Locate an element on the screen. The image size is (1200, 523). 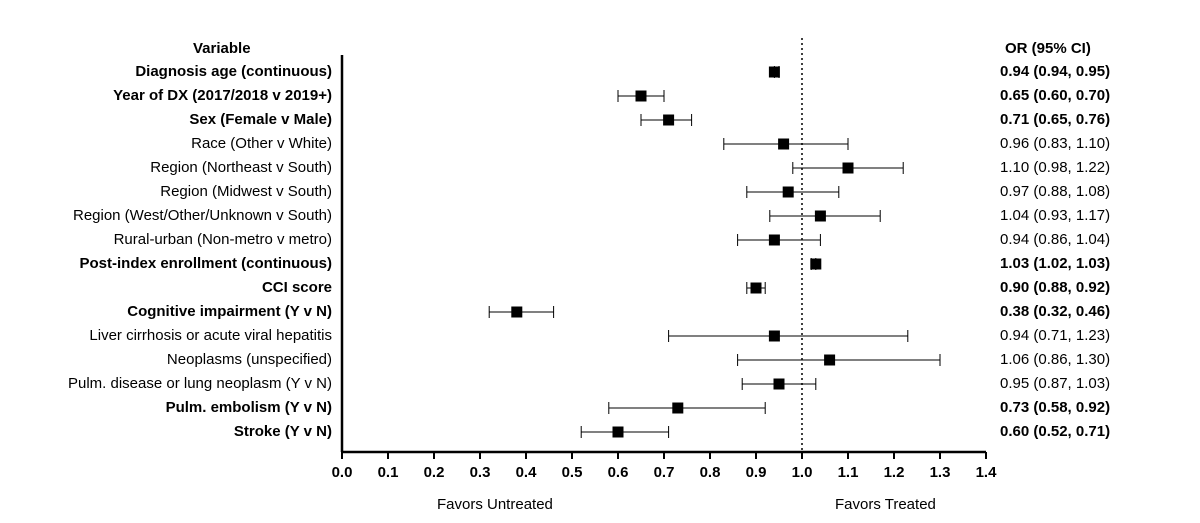
variable-header: Variable is located at coordinates (222, 48).